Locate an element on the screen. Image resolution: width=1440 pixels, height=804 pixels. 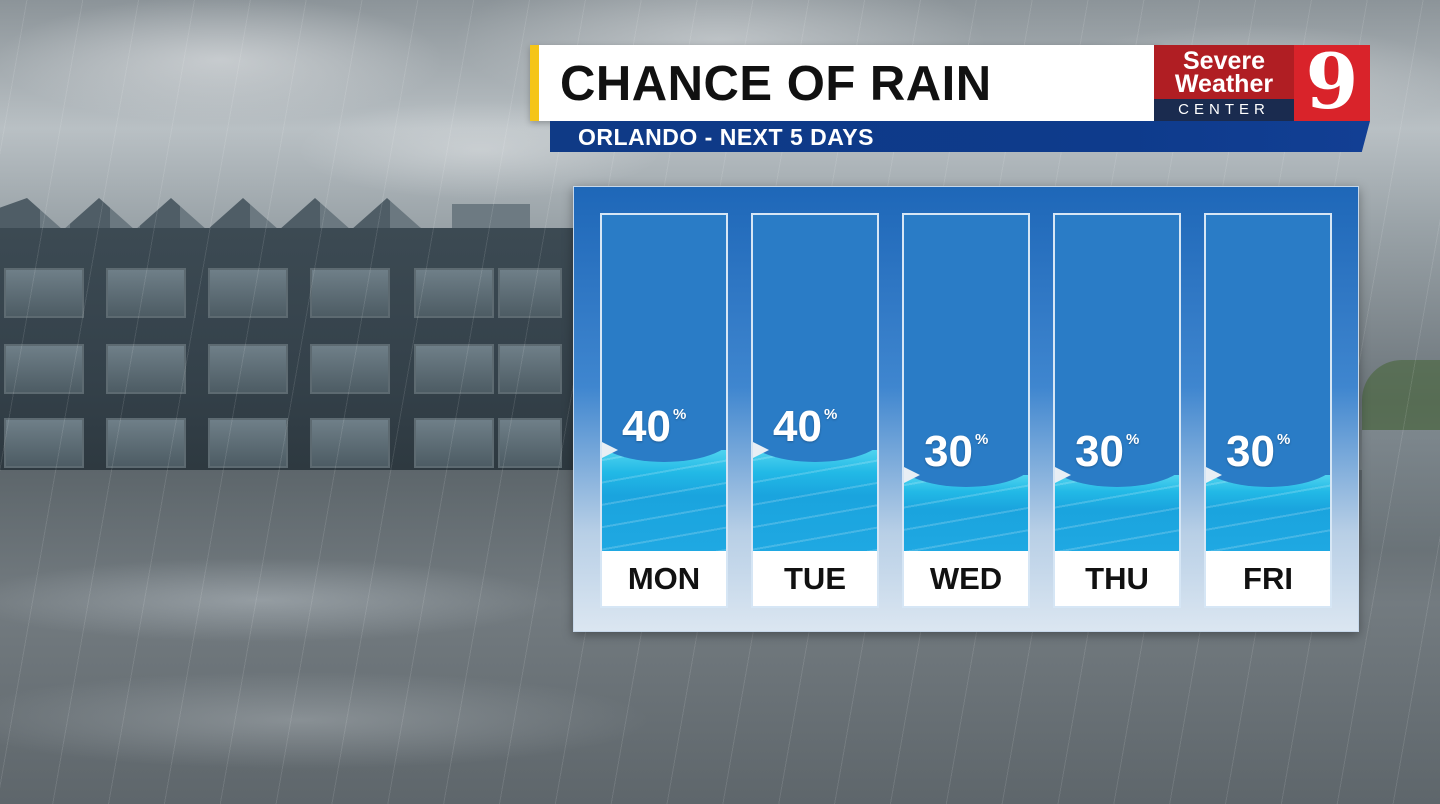
day-label: THU is located at coordinates (1117, 578).